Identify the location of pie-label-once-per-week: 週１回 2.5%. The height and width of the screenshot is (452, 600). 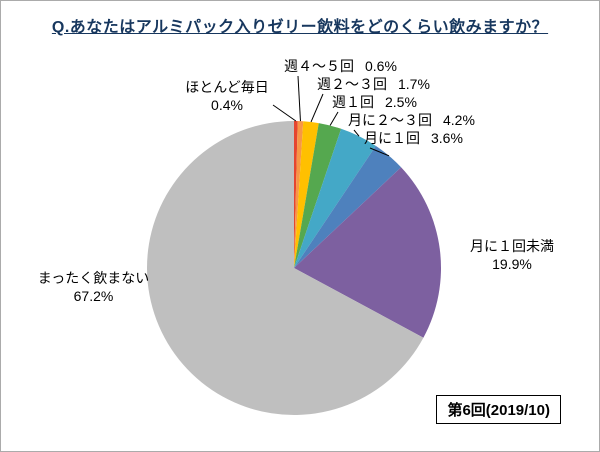
(374, 103).